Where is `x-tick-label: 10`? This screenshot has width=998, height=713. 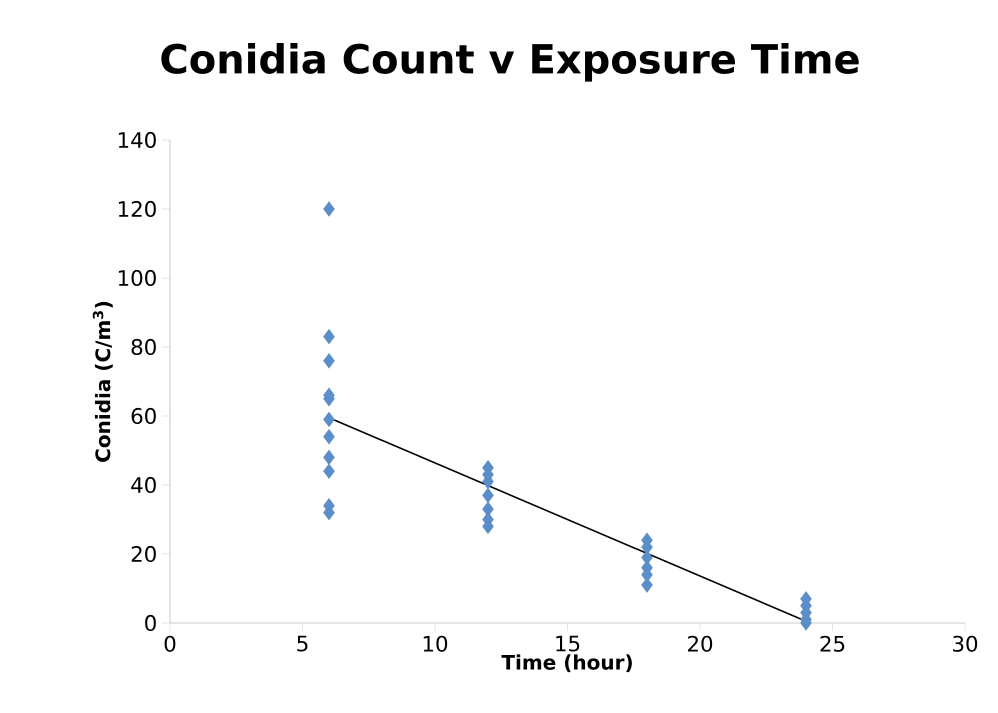
x-tick-label: 10 is located at coordinates (436, 644).